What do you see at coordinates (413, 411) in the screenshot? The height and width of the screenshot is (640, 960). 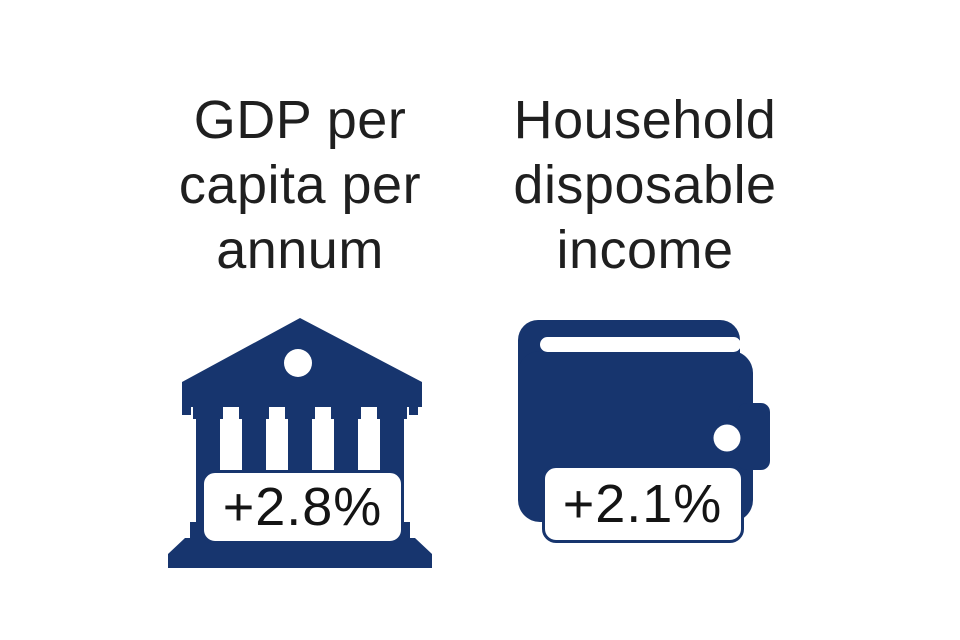 I see `bank-dentil-right` at bounding box center [413, 411].